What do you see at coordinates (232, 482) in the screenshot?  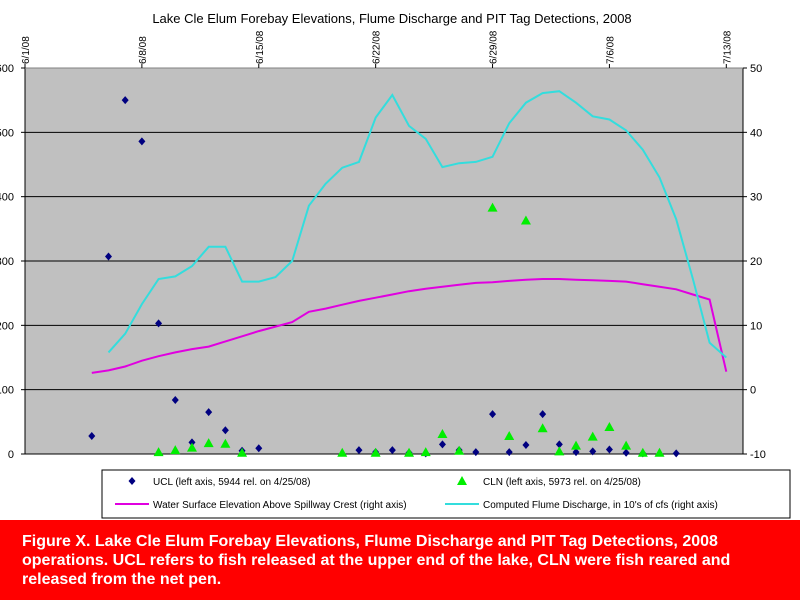 I see `legend-label: UCL (left axis, 5944 rel. on 4/25/08)` at bounding box center [232, 482].